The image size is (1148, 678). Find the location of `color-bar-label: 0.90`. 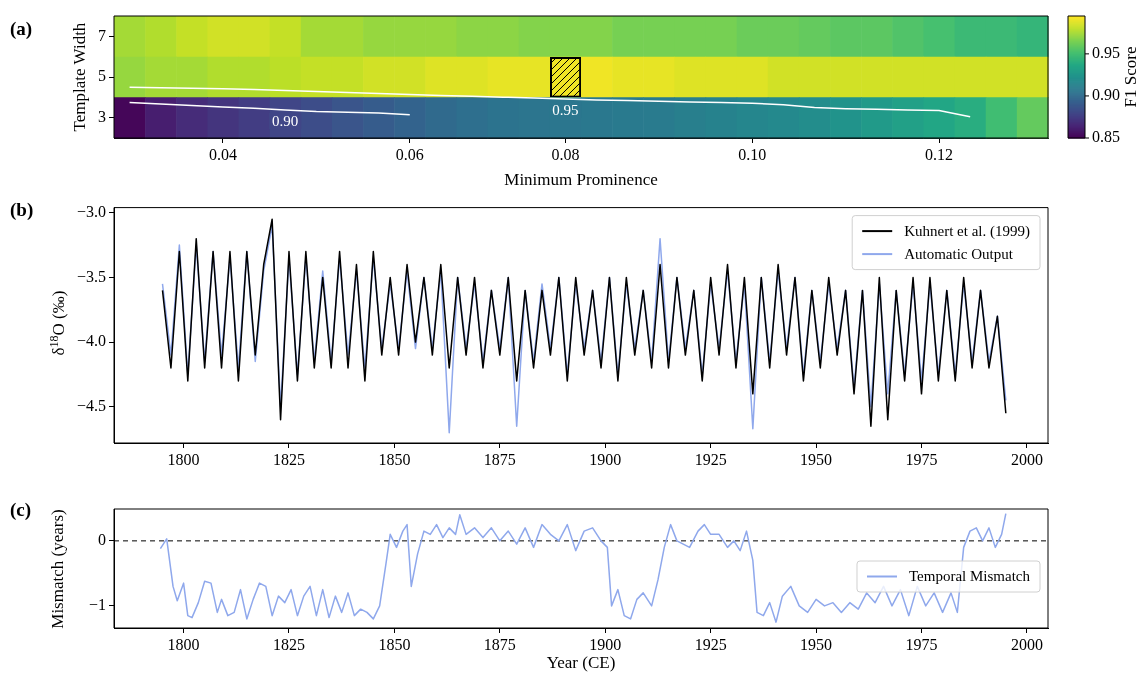

color-bar-label: 0.90 is located at coordinates (1106, 95).